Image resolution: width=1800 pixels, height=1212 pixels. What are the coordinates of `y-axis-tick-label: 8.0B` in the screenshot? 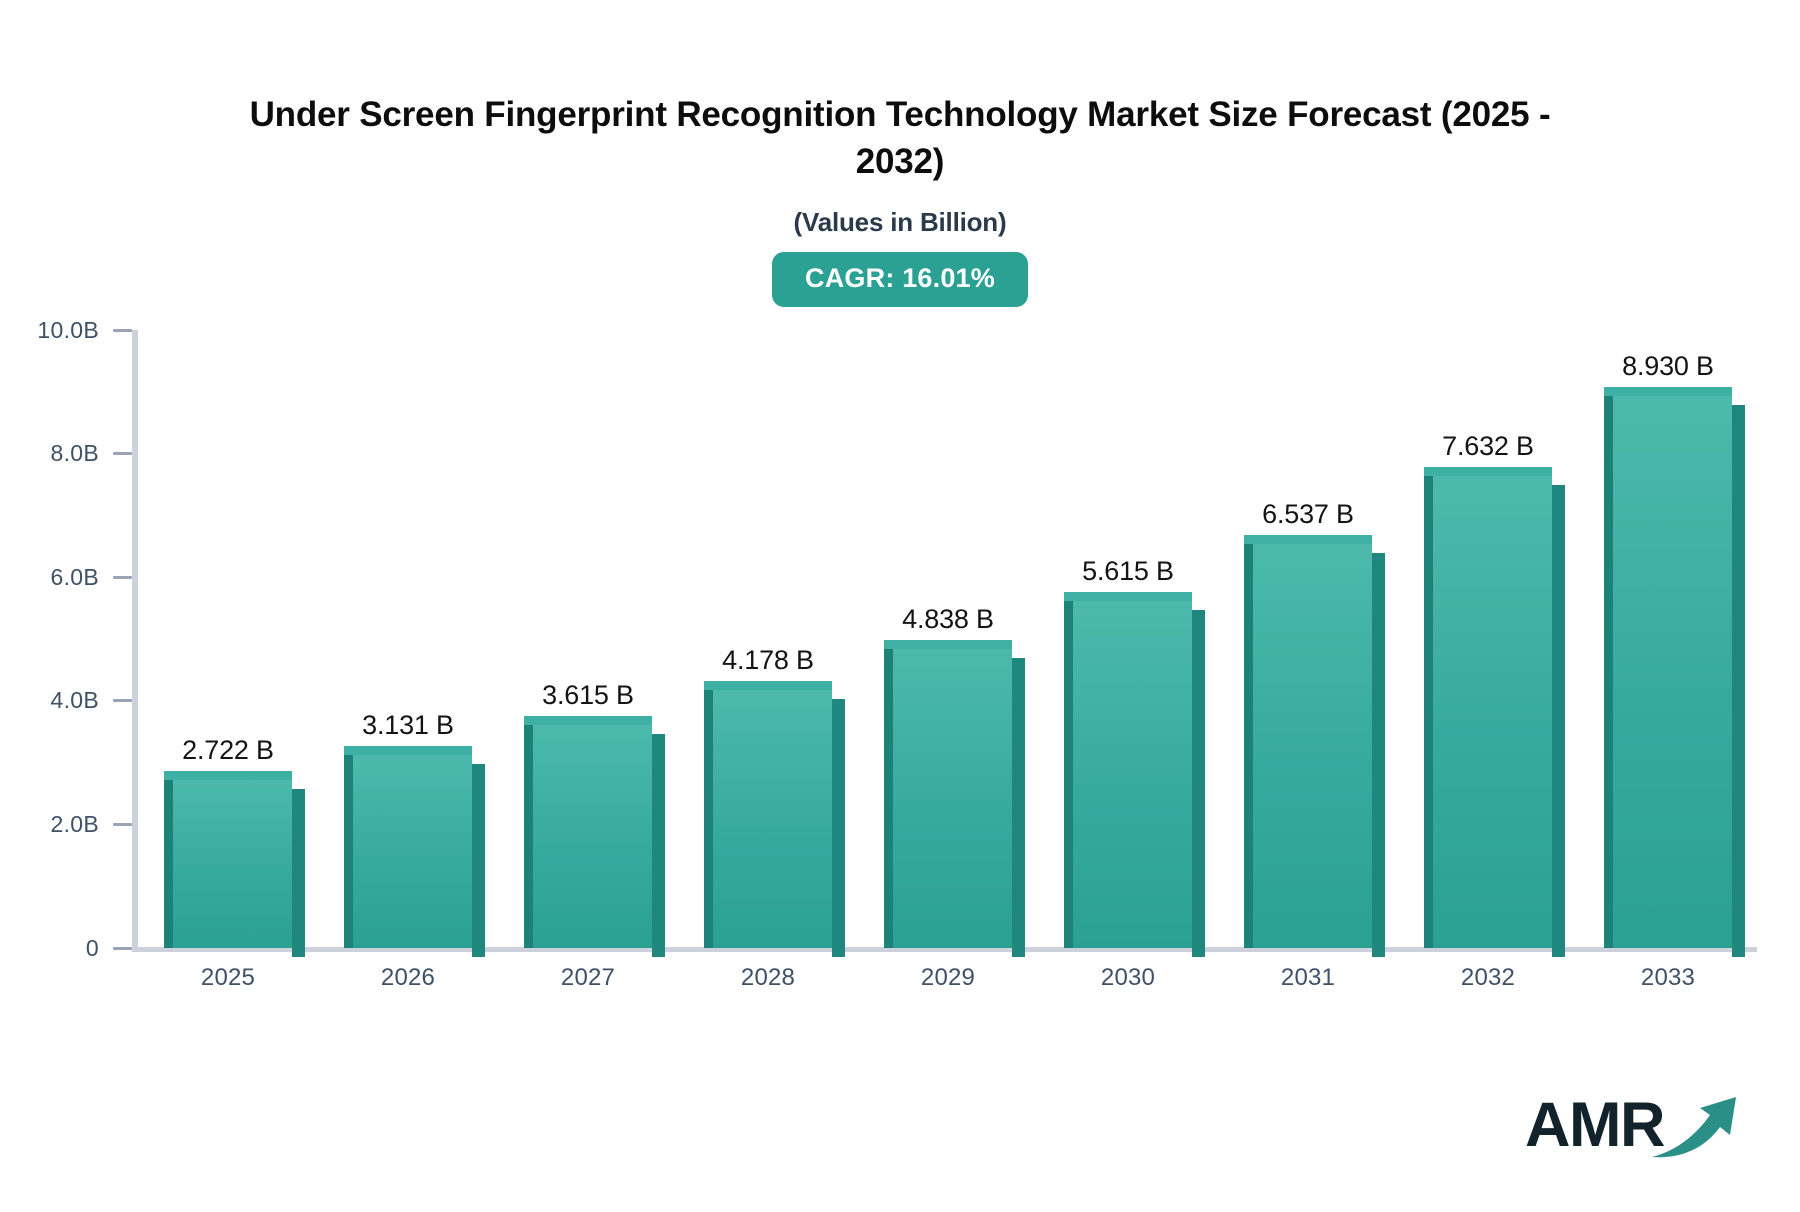 It's located at (74, 453).